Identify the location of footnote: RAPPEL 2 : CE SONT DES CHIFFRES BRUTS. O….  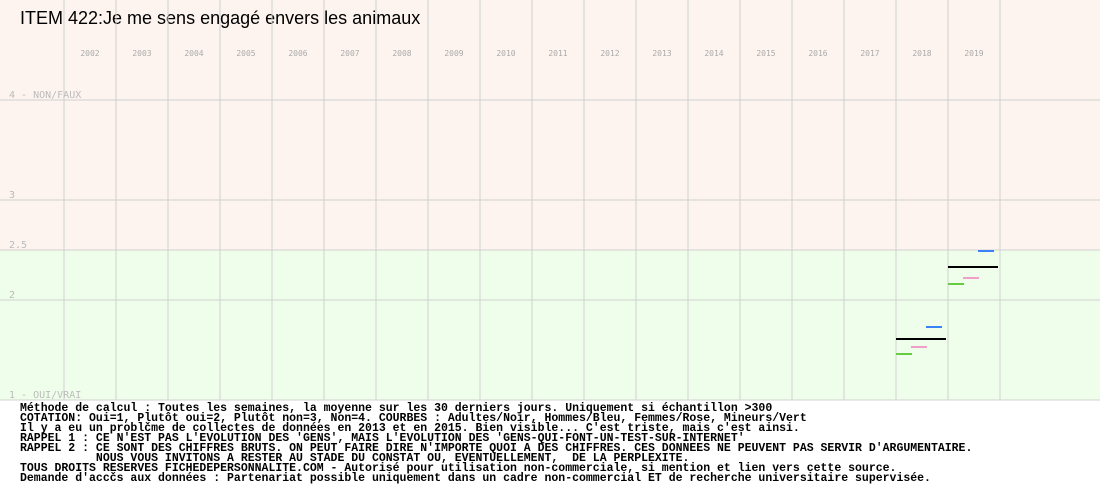
(496, 448).